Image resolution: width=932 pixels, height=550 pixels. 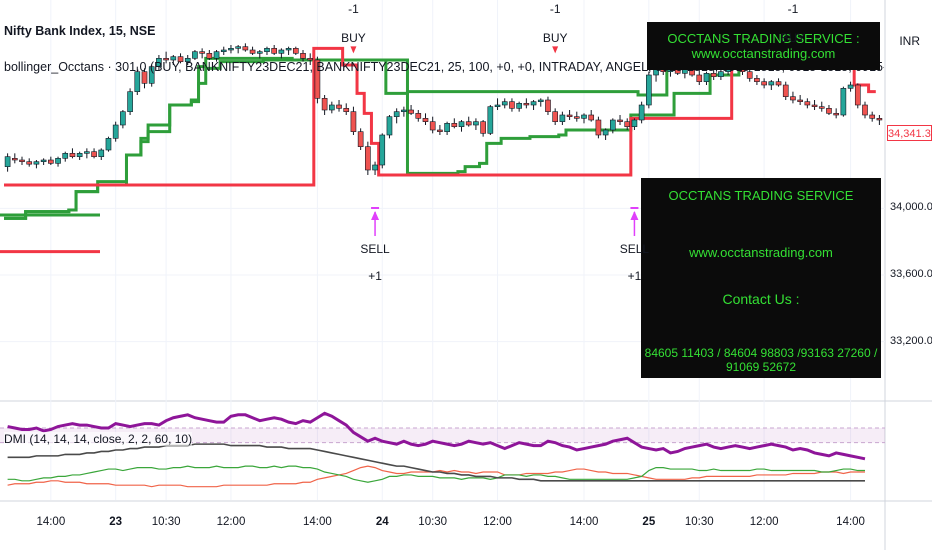 I want to click on buy-arrow-head, so click(x=353, y=50).